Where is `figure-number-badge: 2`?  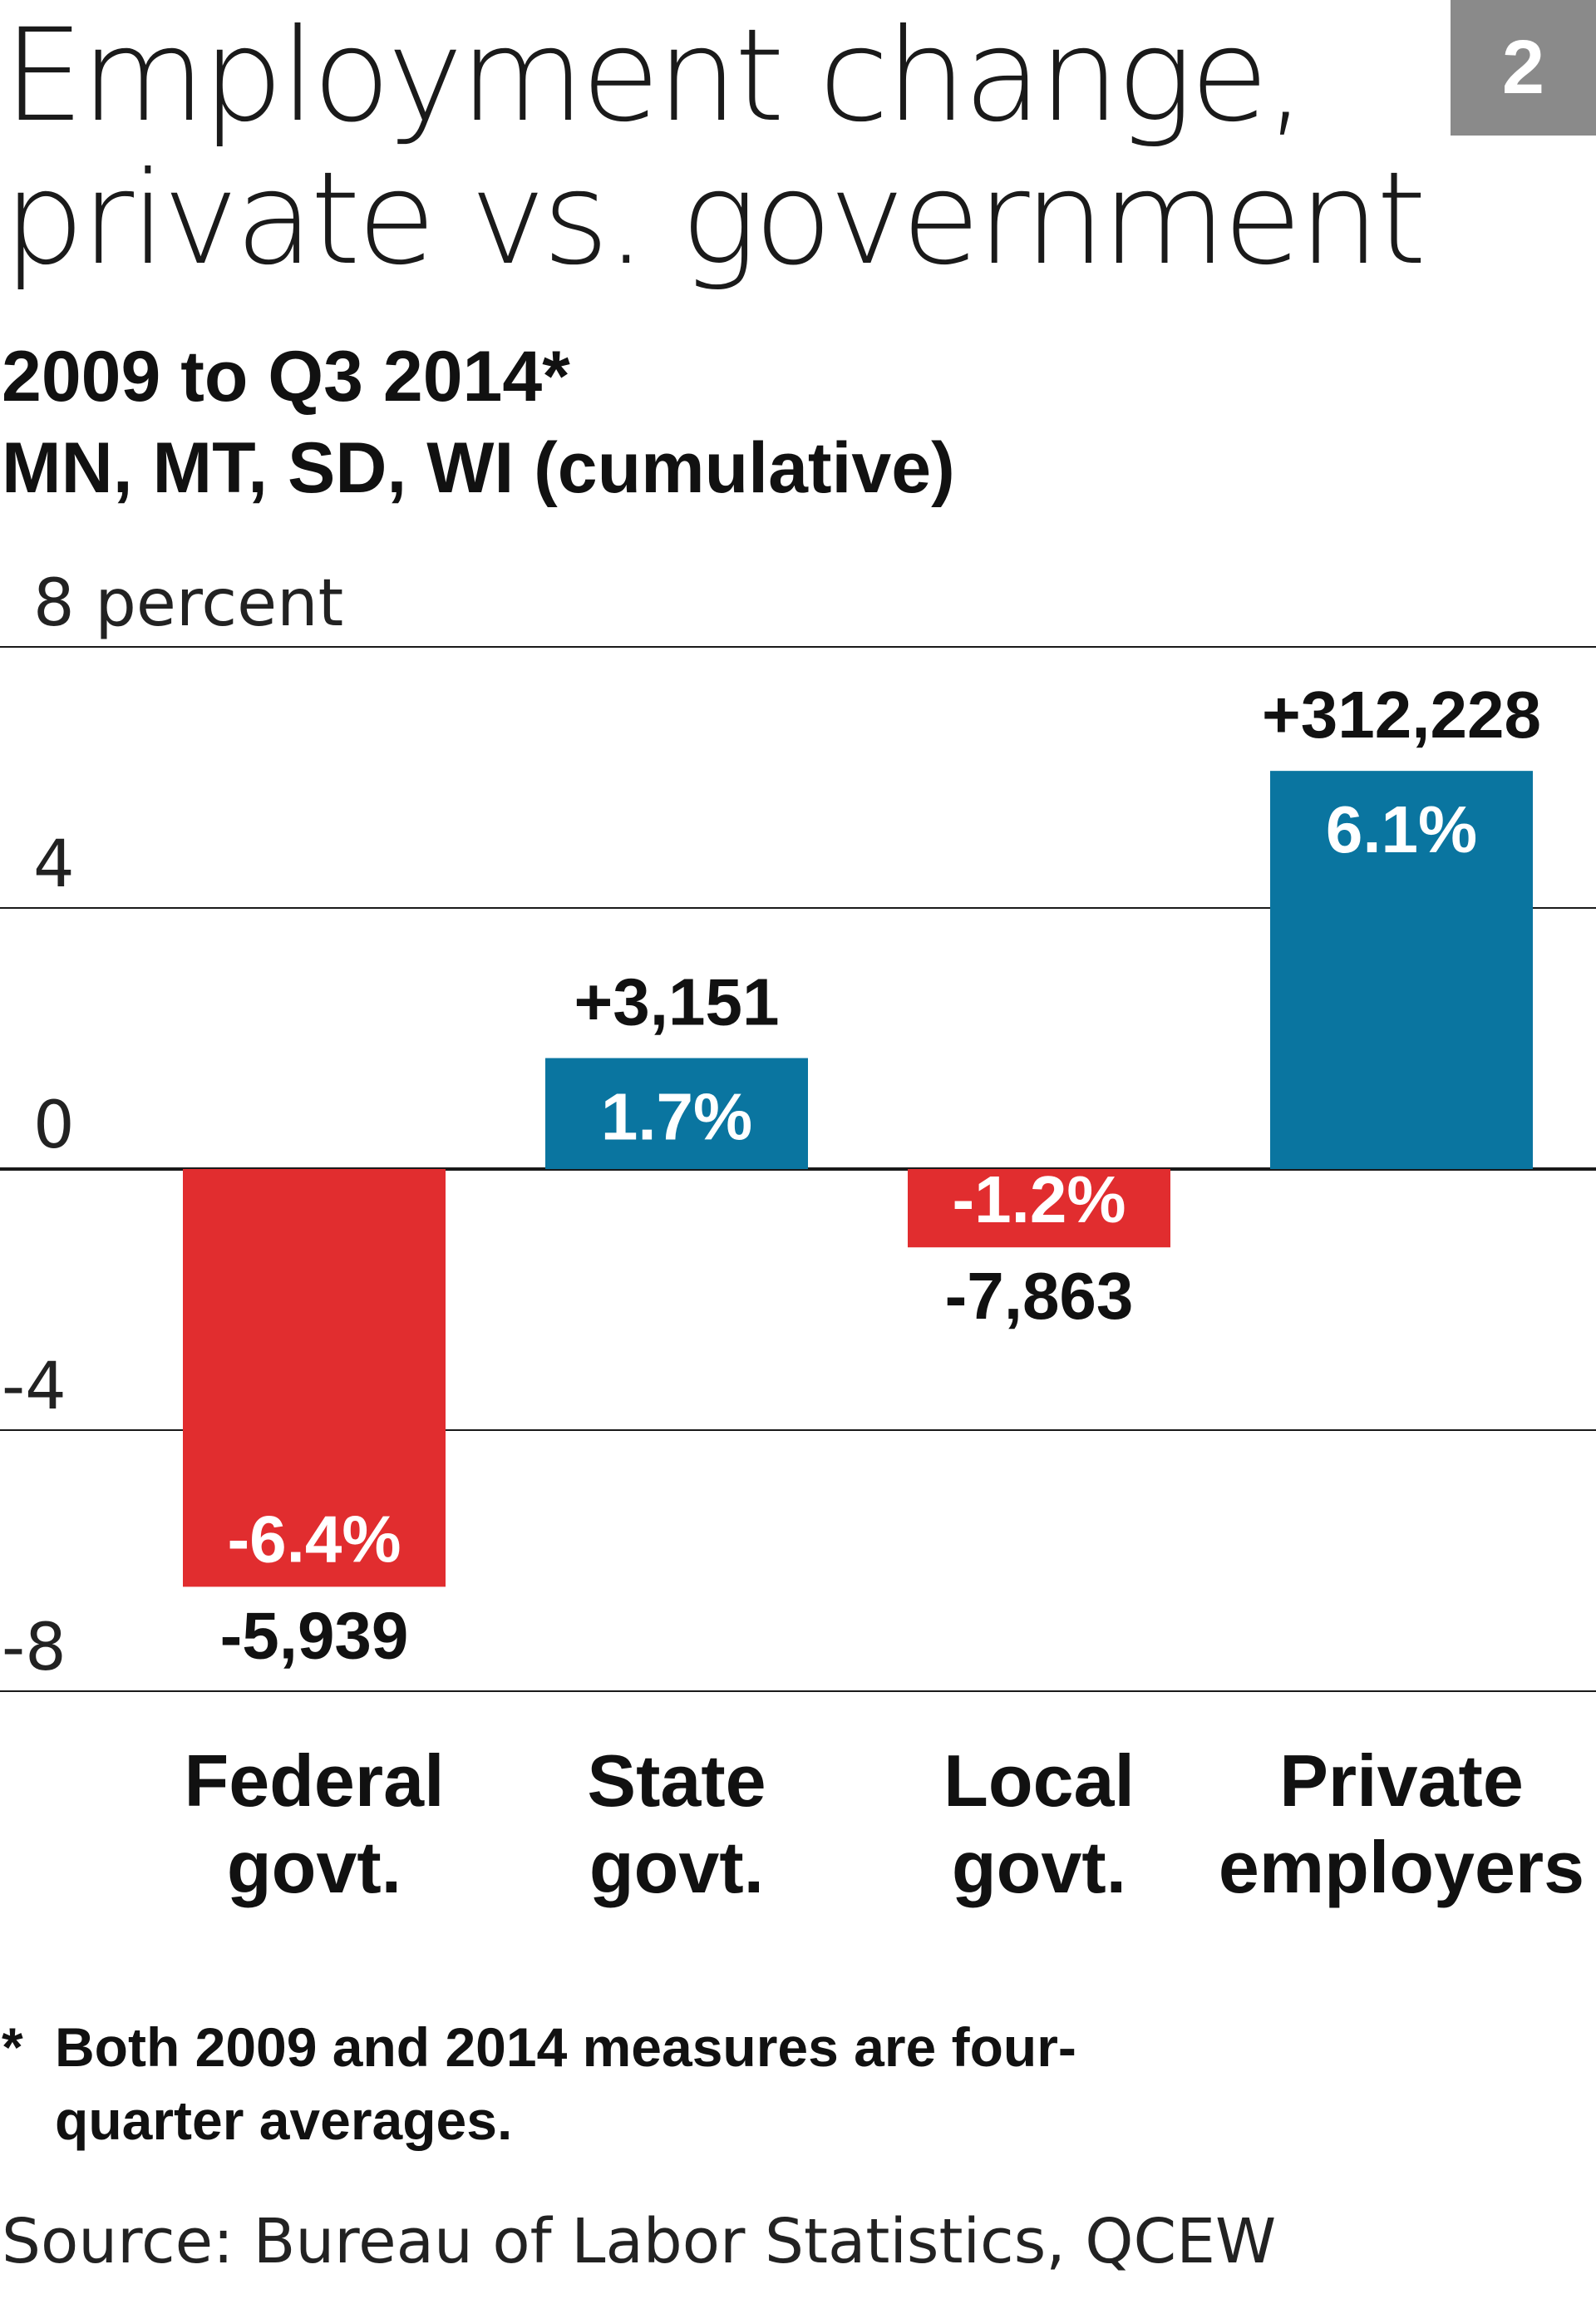 figure-number-badge: 2 is located at coordinates (1523, 68).